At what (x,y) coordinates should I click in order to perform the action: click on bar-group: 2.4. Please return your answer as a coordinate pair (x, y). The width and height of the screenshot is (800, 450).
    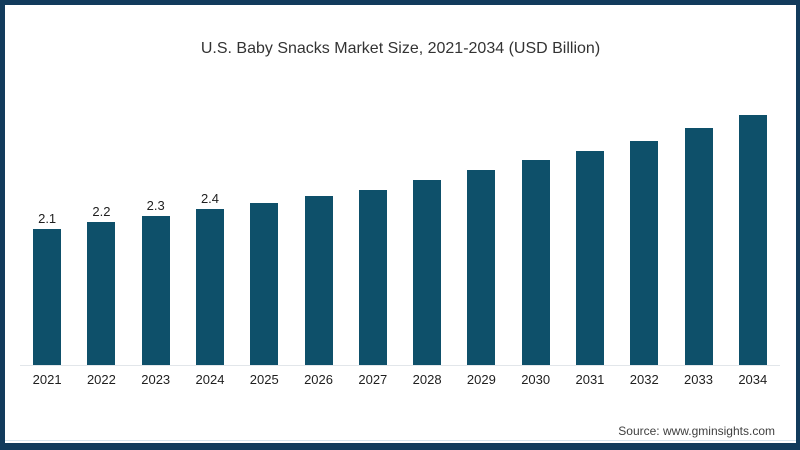
    Looking at the image, I should click on (210, 278).